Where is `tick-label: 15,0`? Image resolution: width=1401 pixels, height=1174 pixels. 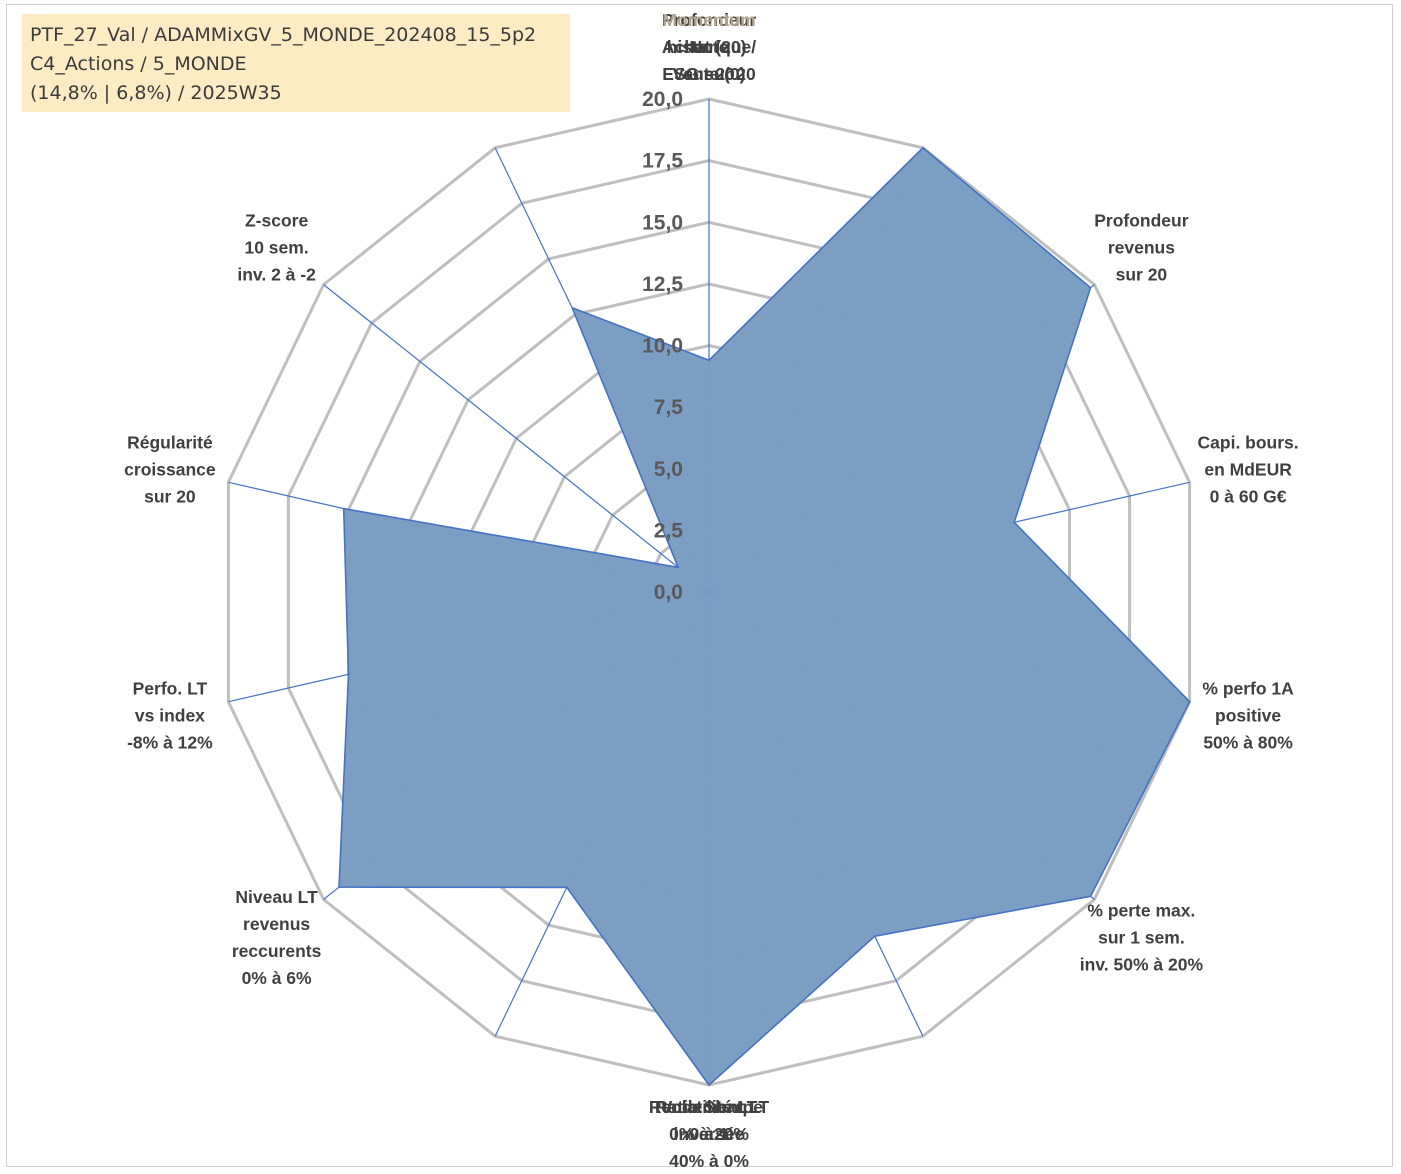 tick-label: 15,0 is located at coordinates (662, 222).